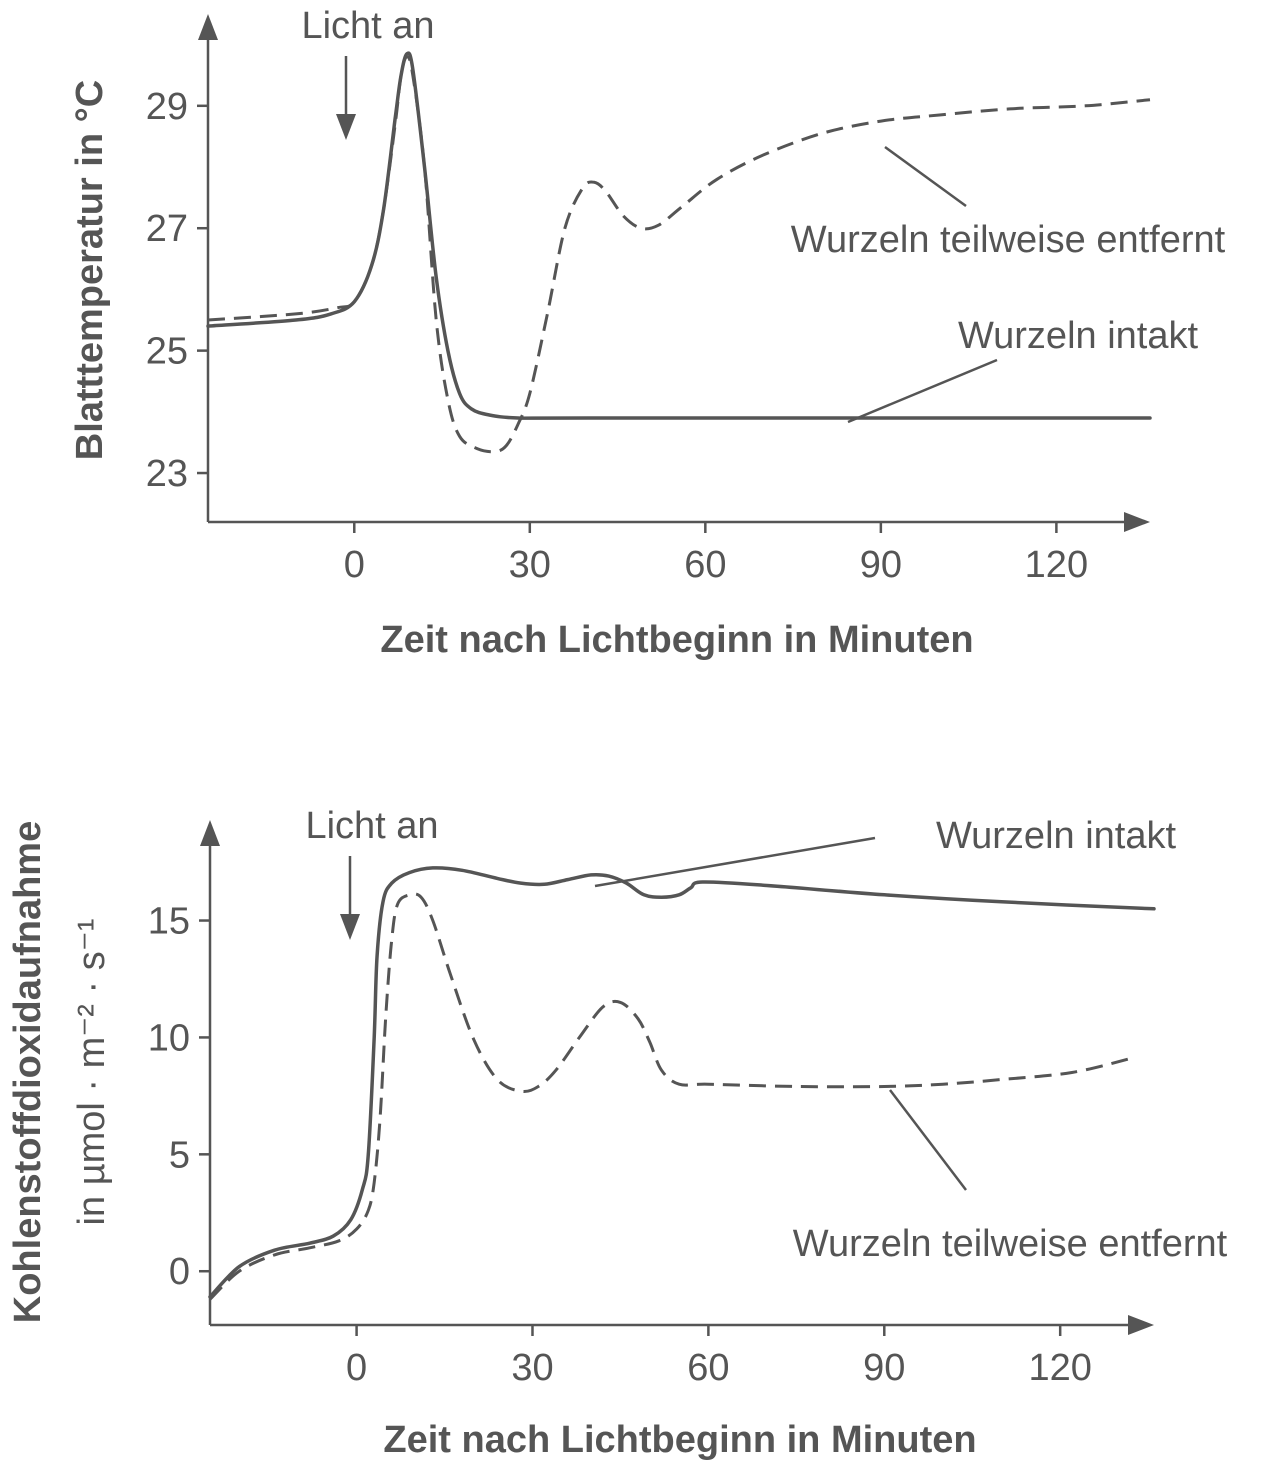 This screenshot has height=1466, width=1265. I want to click on y-ticks: 0 5 10 15, so click(179, 1097).